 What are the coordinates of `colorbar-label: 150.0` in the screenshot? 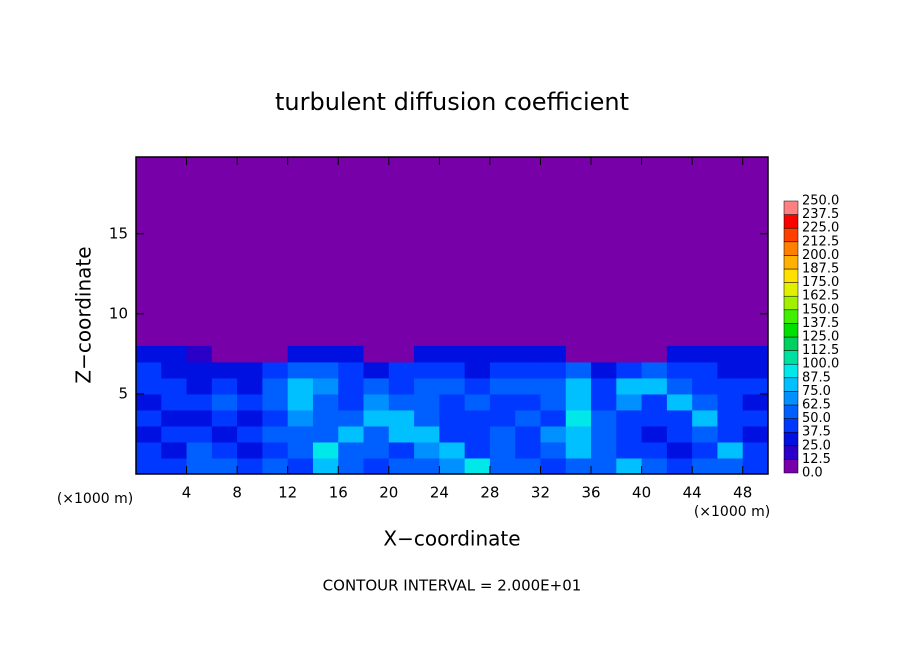 It's located at (820, 309).